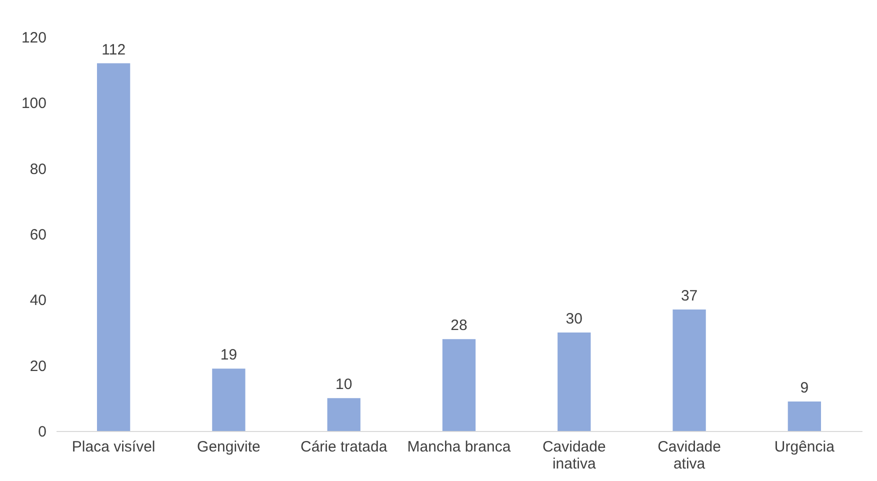 Image resolution: width=877 pixels, height=481 pixels. Describe the element at coordinates (574, 455) in the screenshot. I see `x-tick-label: Cavidade inativa` at that location.